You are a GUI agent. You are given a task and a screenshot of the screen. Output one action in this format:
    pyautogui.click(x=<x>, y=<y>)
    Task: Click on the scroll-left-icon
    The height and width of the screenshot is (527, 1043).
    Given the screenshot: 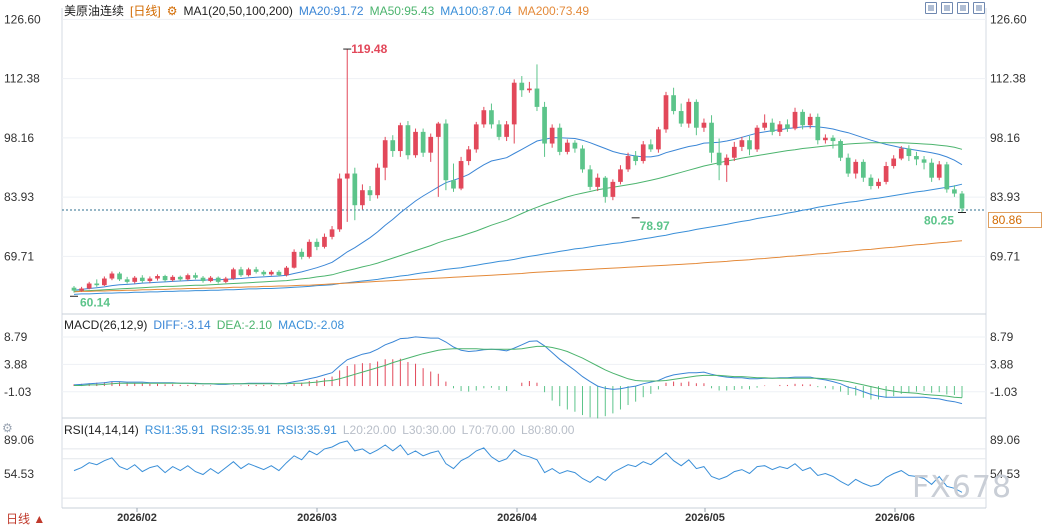 What is the action you would take?
    pyautogui.click(x=963, y=8)
    